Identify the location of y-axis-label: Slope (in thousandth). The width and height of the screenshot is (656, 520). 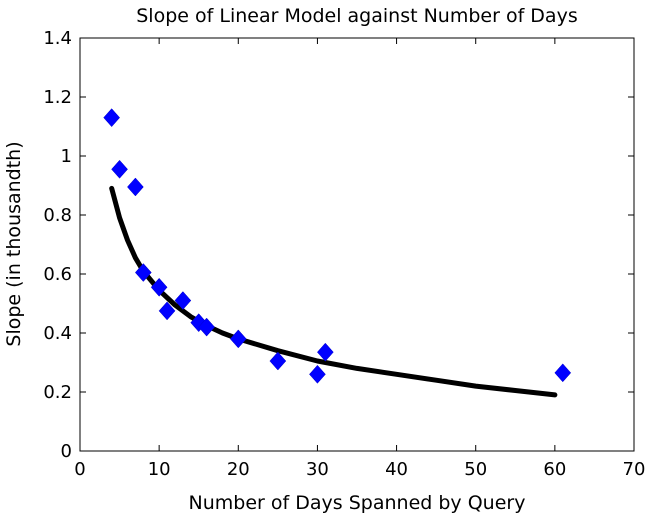
(14, 243).